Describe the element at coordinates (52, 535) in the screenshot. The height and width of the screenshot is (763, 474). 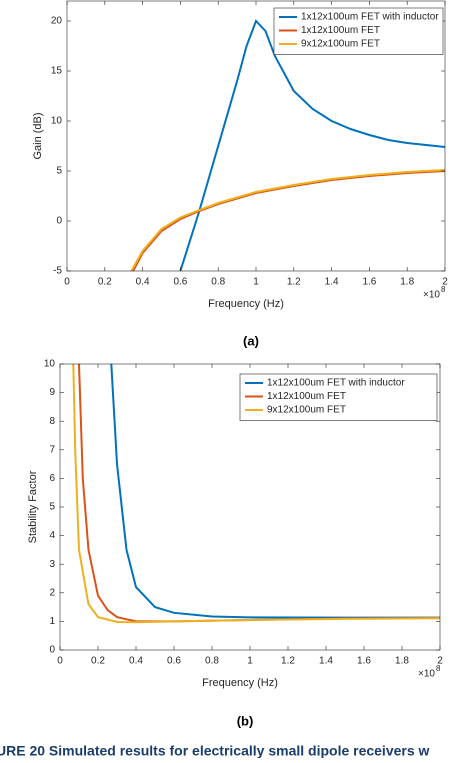
I see `y-tick-label: 4` at that location.